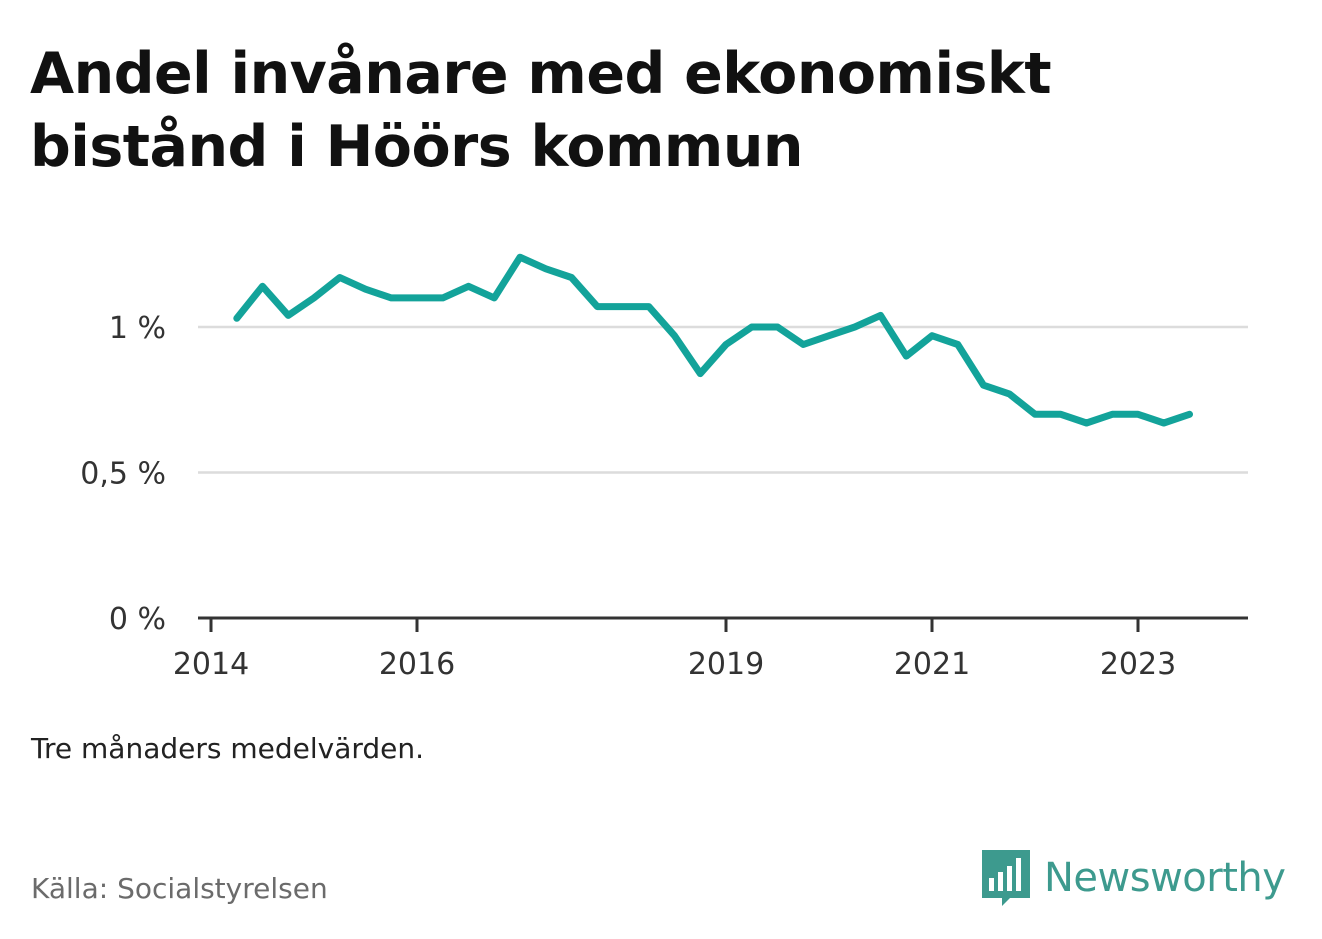  What do you see at coordinates (179, 888) in the screenshot?
I see `source-text: Källa: Socialstyrelsen` at bounding box center [179, 888].